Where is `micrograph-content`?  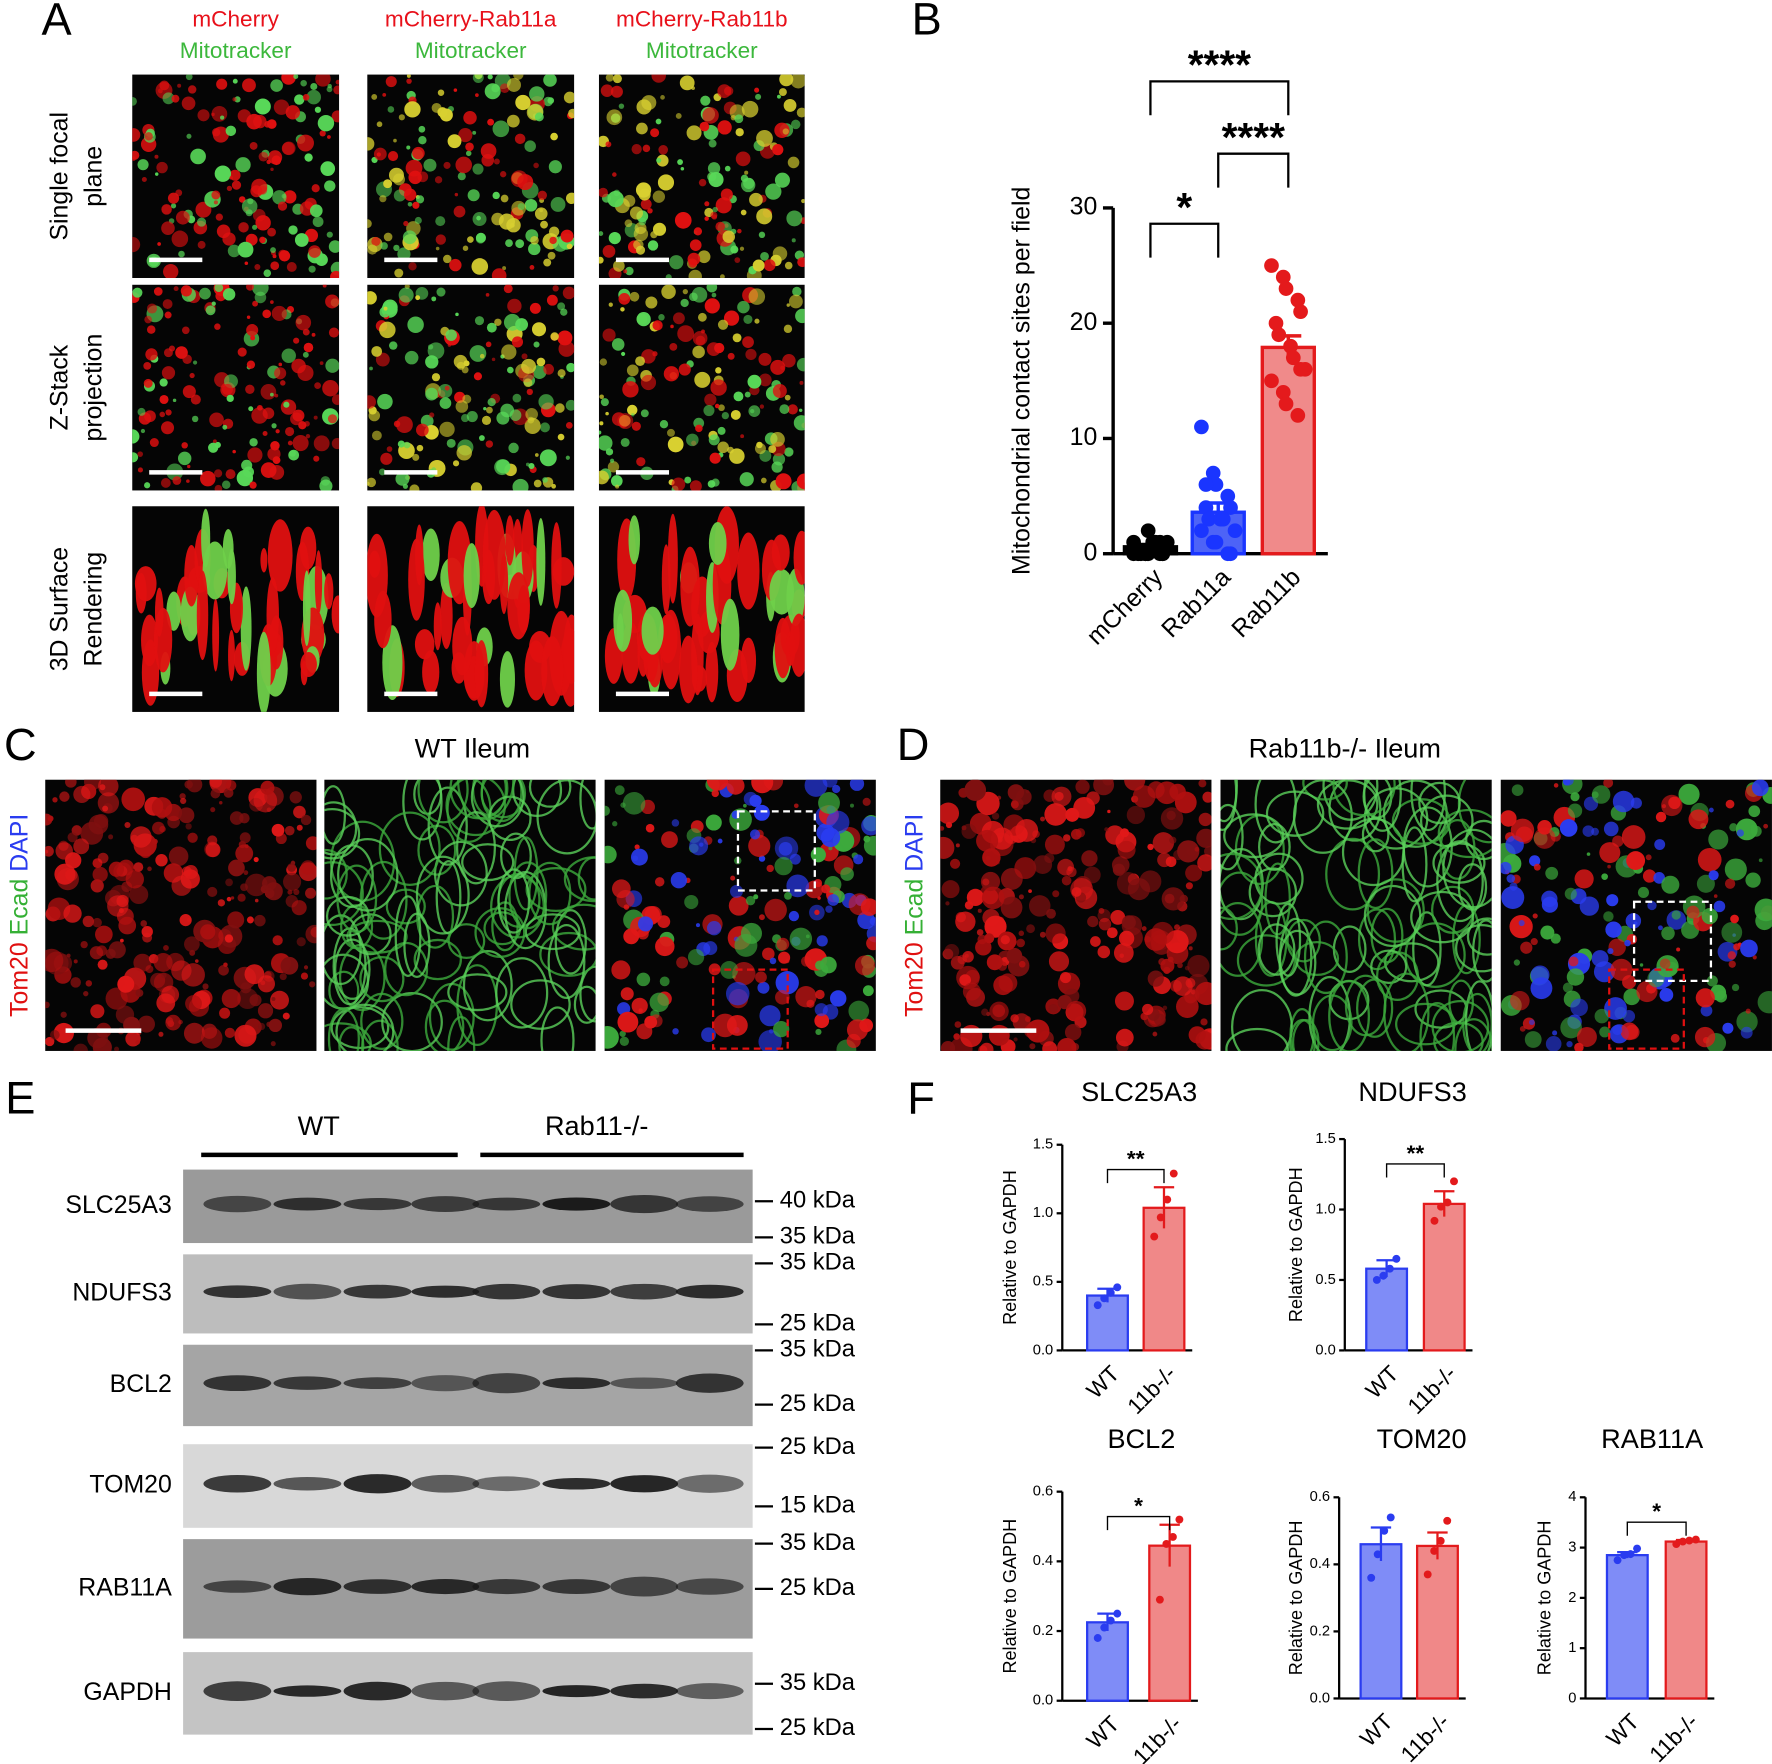
micrograph-content is located at coordinates (237, 610).